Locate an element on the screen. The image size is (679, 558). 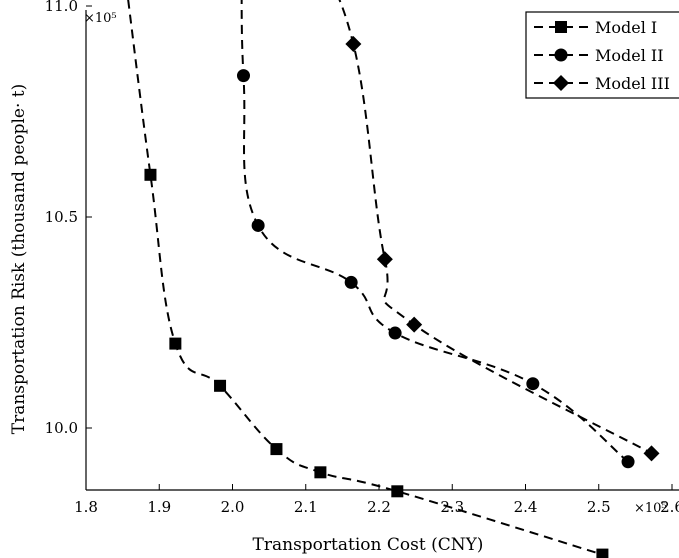
legend-items: Model I Model II Model III is located at coordinates (602, 55).